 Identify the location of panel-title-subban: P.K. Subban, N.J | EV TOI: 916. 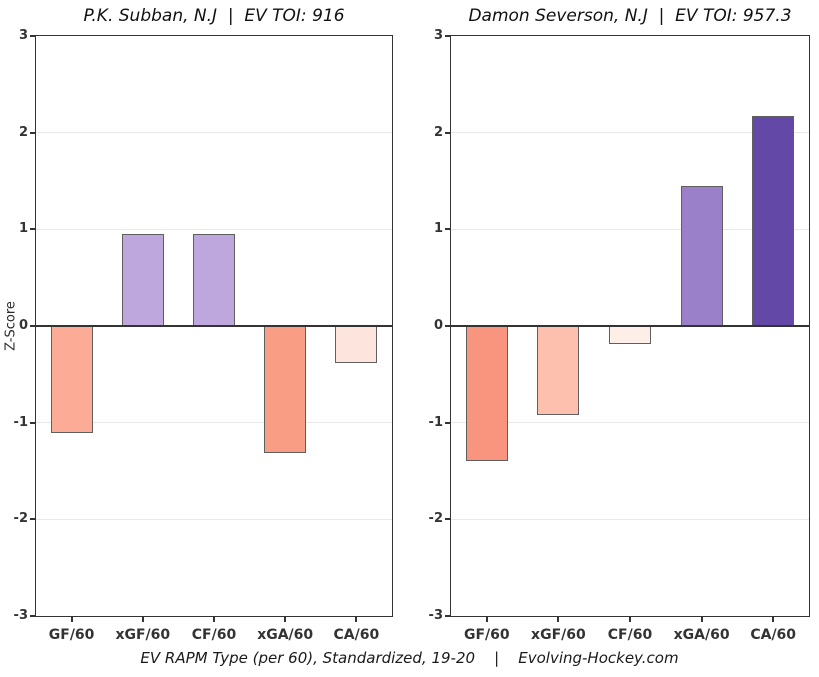
(214, 16).